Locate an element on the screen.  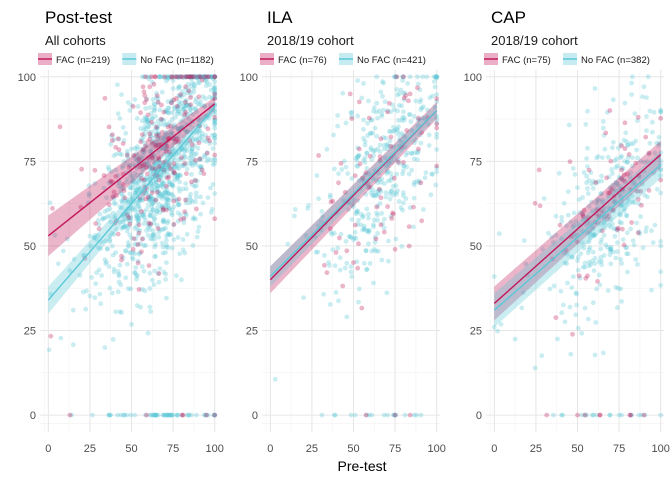
x-tick-label: 75 is located at coordinates (619, 449).